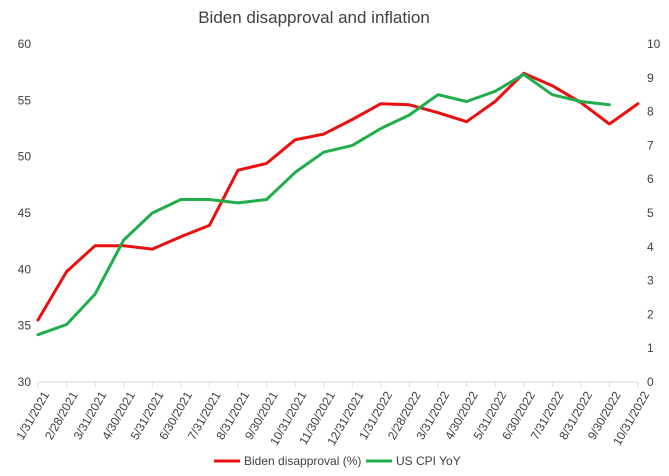 The image size is (669, 476). What do you see at coordinates (650, 78) in the screenshot?
I see `y-right-tick-label: 9` at bounding box center [650, 78].